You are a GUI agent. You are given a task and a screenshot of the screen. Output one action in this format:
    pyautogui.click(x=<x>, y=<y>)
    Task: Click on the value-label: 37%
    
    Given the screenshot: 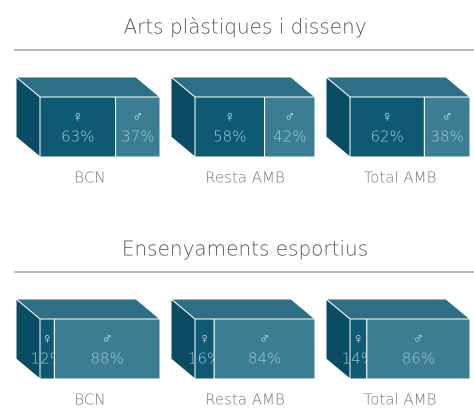 What is the action you would take?
    pyautogui.click(x=137, y=137)
    